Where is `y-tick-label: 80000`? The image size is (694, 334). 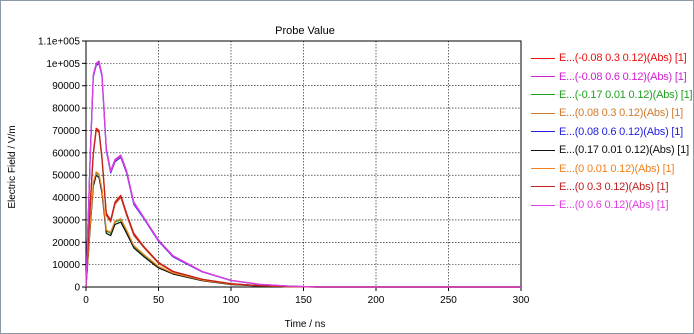
y-tick-label: 80000 is located at coordinates (66, 109).